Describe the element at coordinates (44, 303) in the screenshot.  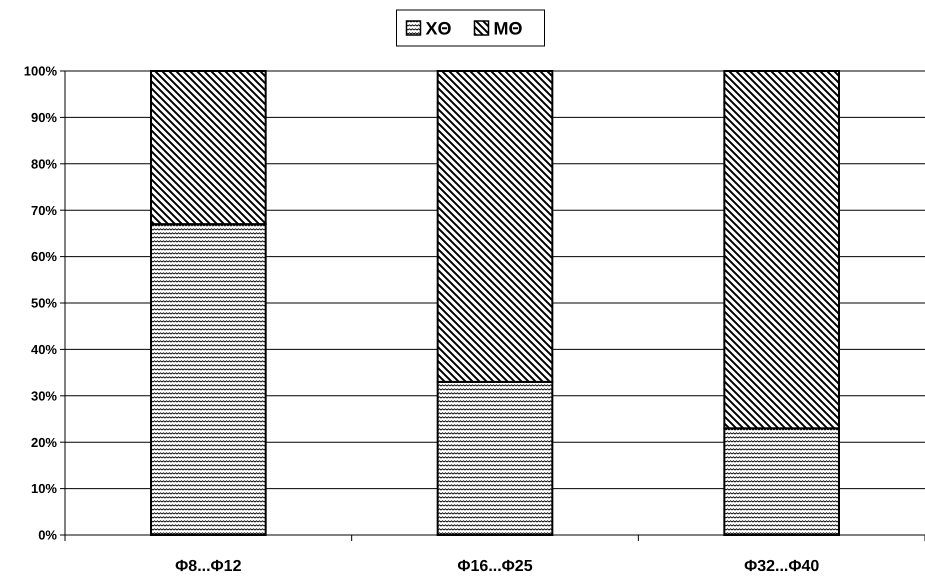
I see `y-tick-label: 50%` at that location.